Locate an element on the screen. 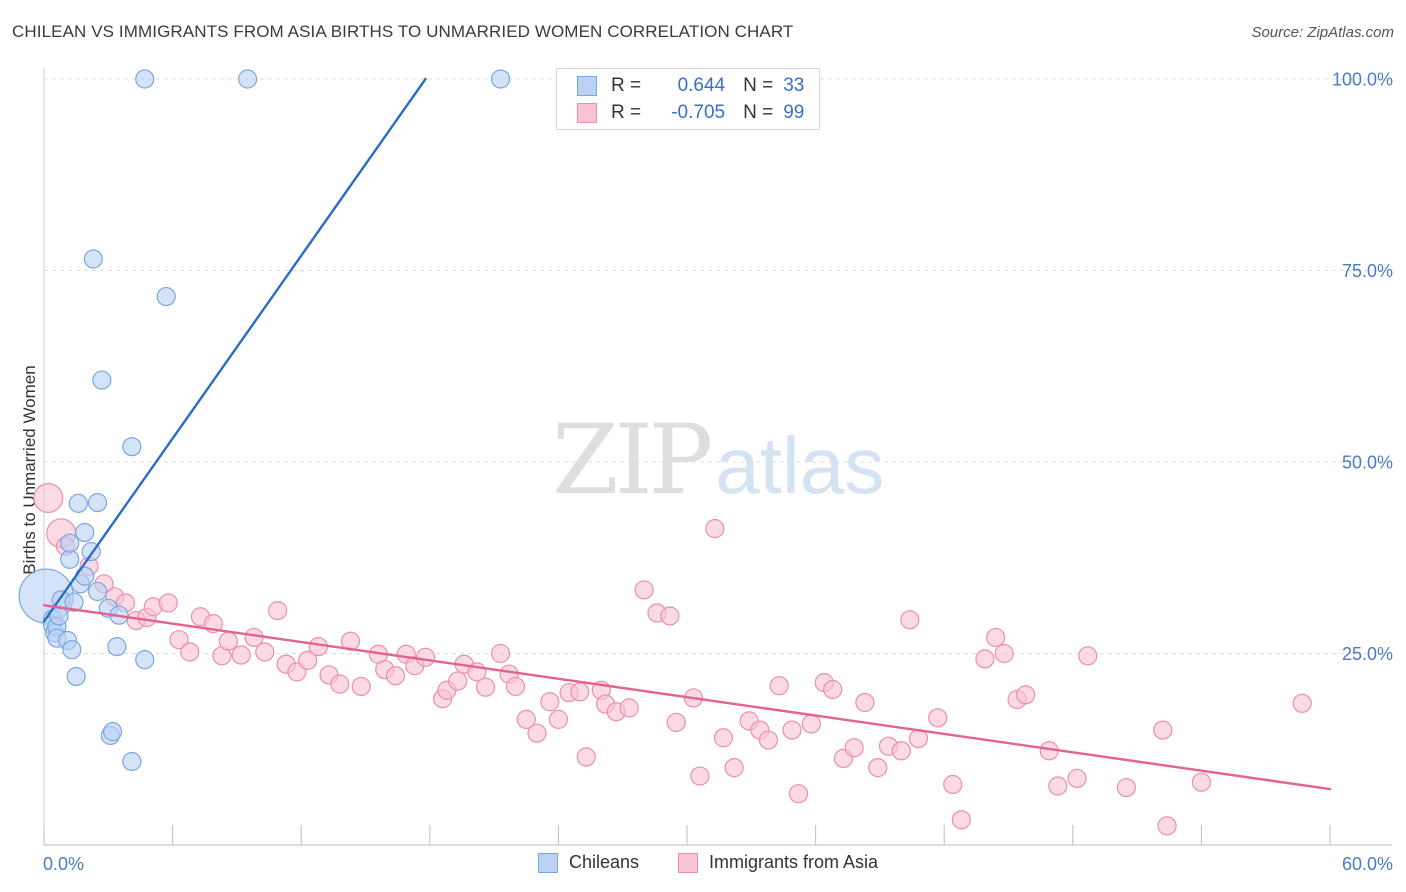  legend-item-chileans: Chileans is located at coordinates (588, 862).